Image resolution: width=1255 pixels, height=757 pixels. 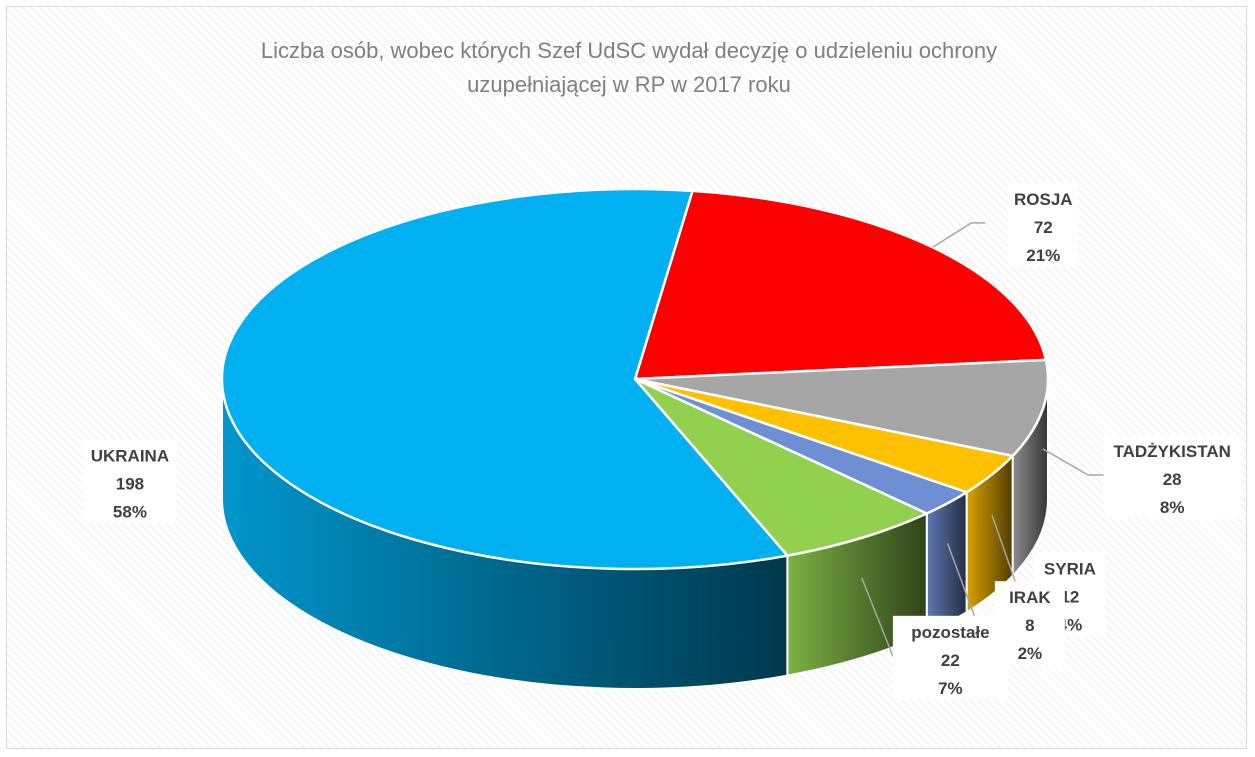 I want to click on pie-slice-rosja, so click(x=840, y=285).